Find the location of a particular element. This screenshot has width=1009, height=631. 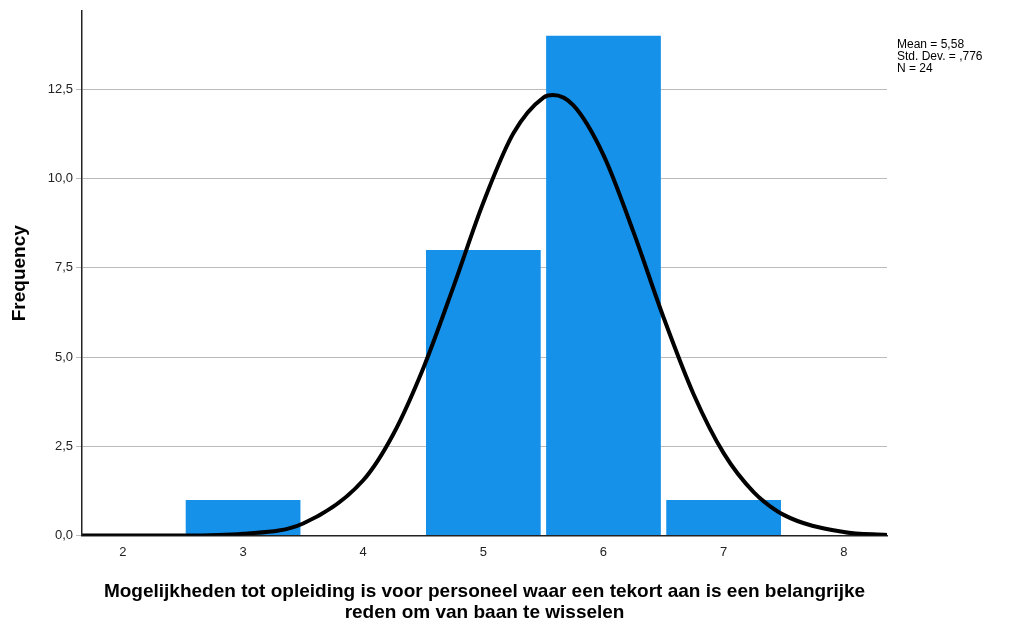

text: Mean = 5,58 is located at coordinates (931, 44).